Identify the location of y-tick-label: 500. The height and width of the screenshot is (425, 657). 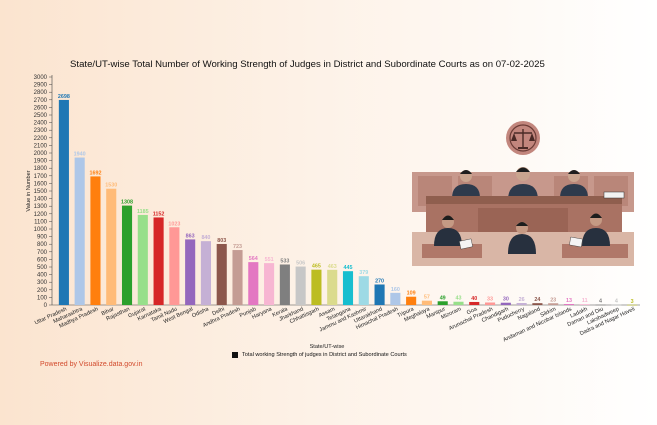
(42, 268).